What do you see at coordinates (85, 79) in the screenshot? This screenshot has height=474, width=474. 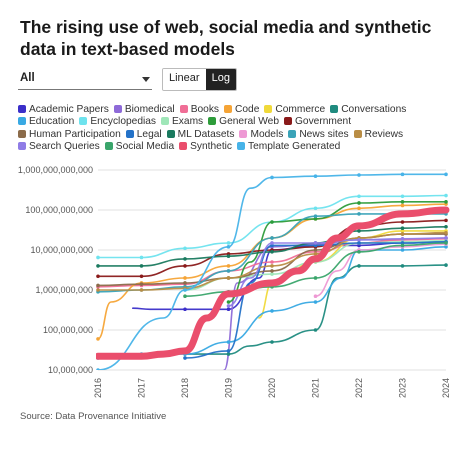 I see `category-dropdown: All` at bounding box center [85, 79].